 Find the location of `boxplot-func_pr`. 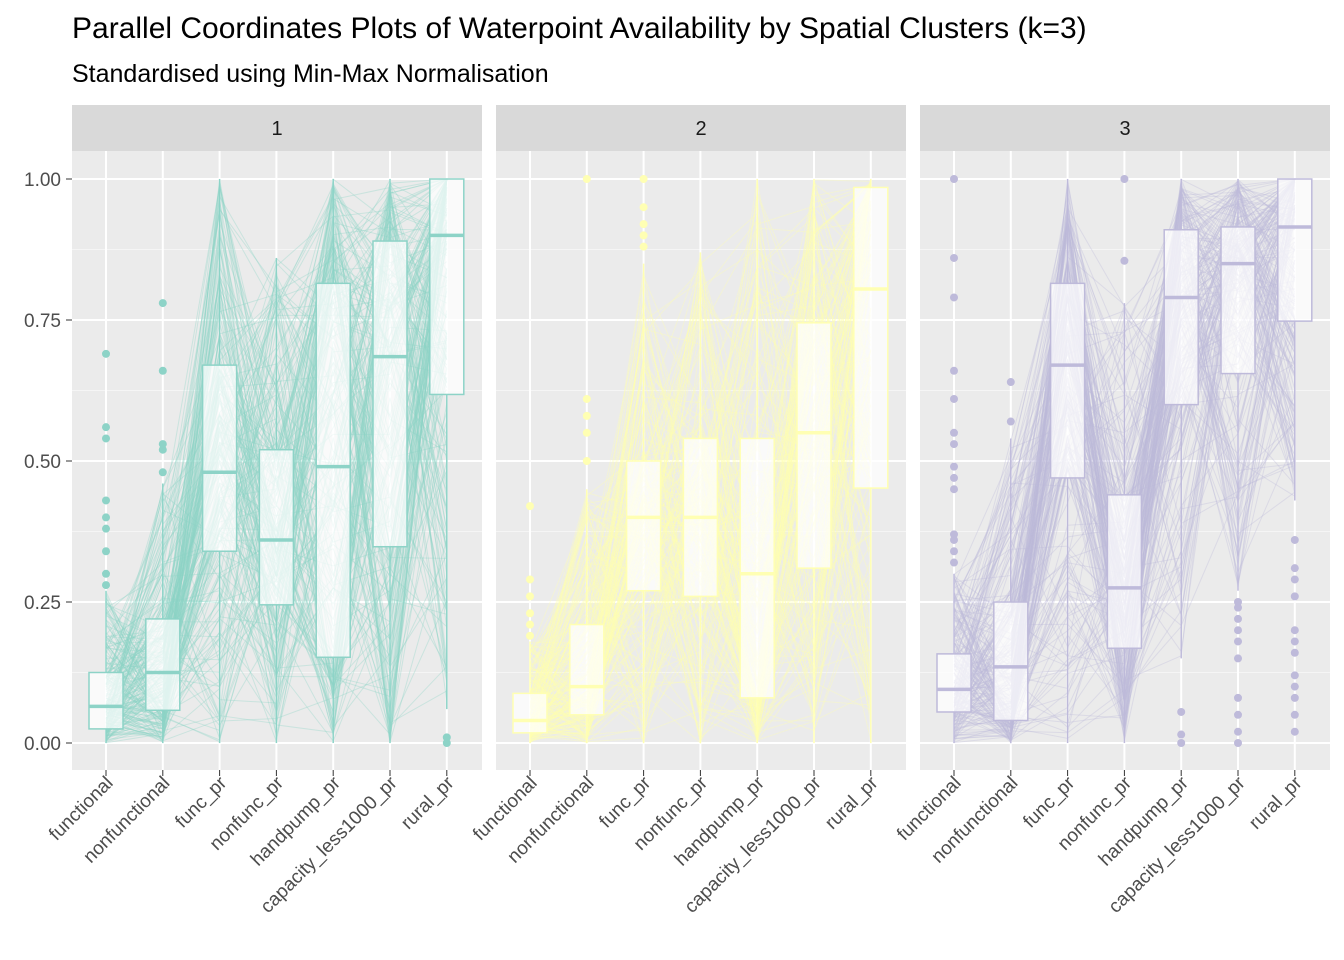

boxplot-func_pr is located at coordinates (219, 461).